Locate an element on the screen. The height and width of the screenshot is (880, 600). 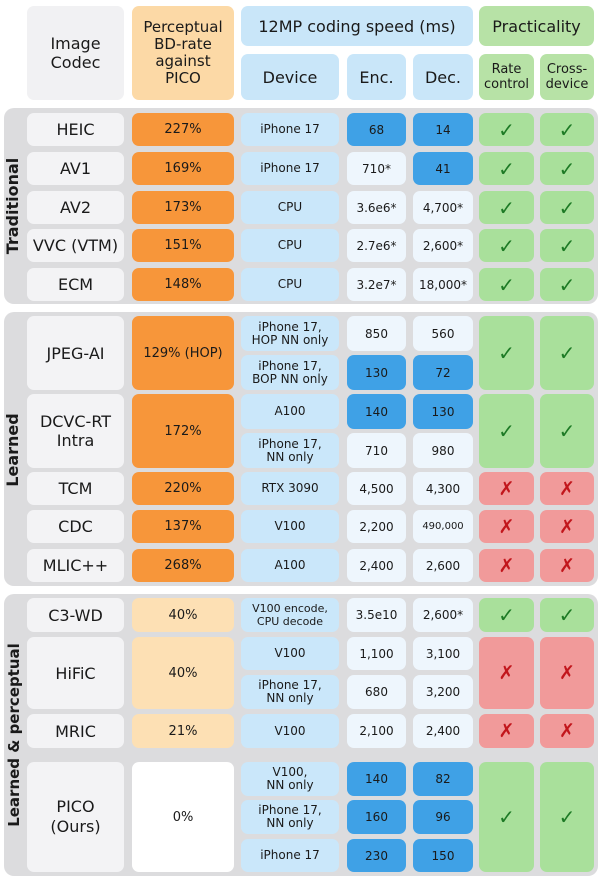
dec-vvc: 2,600* is located at coordinates (443, 245).